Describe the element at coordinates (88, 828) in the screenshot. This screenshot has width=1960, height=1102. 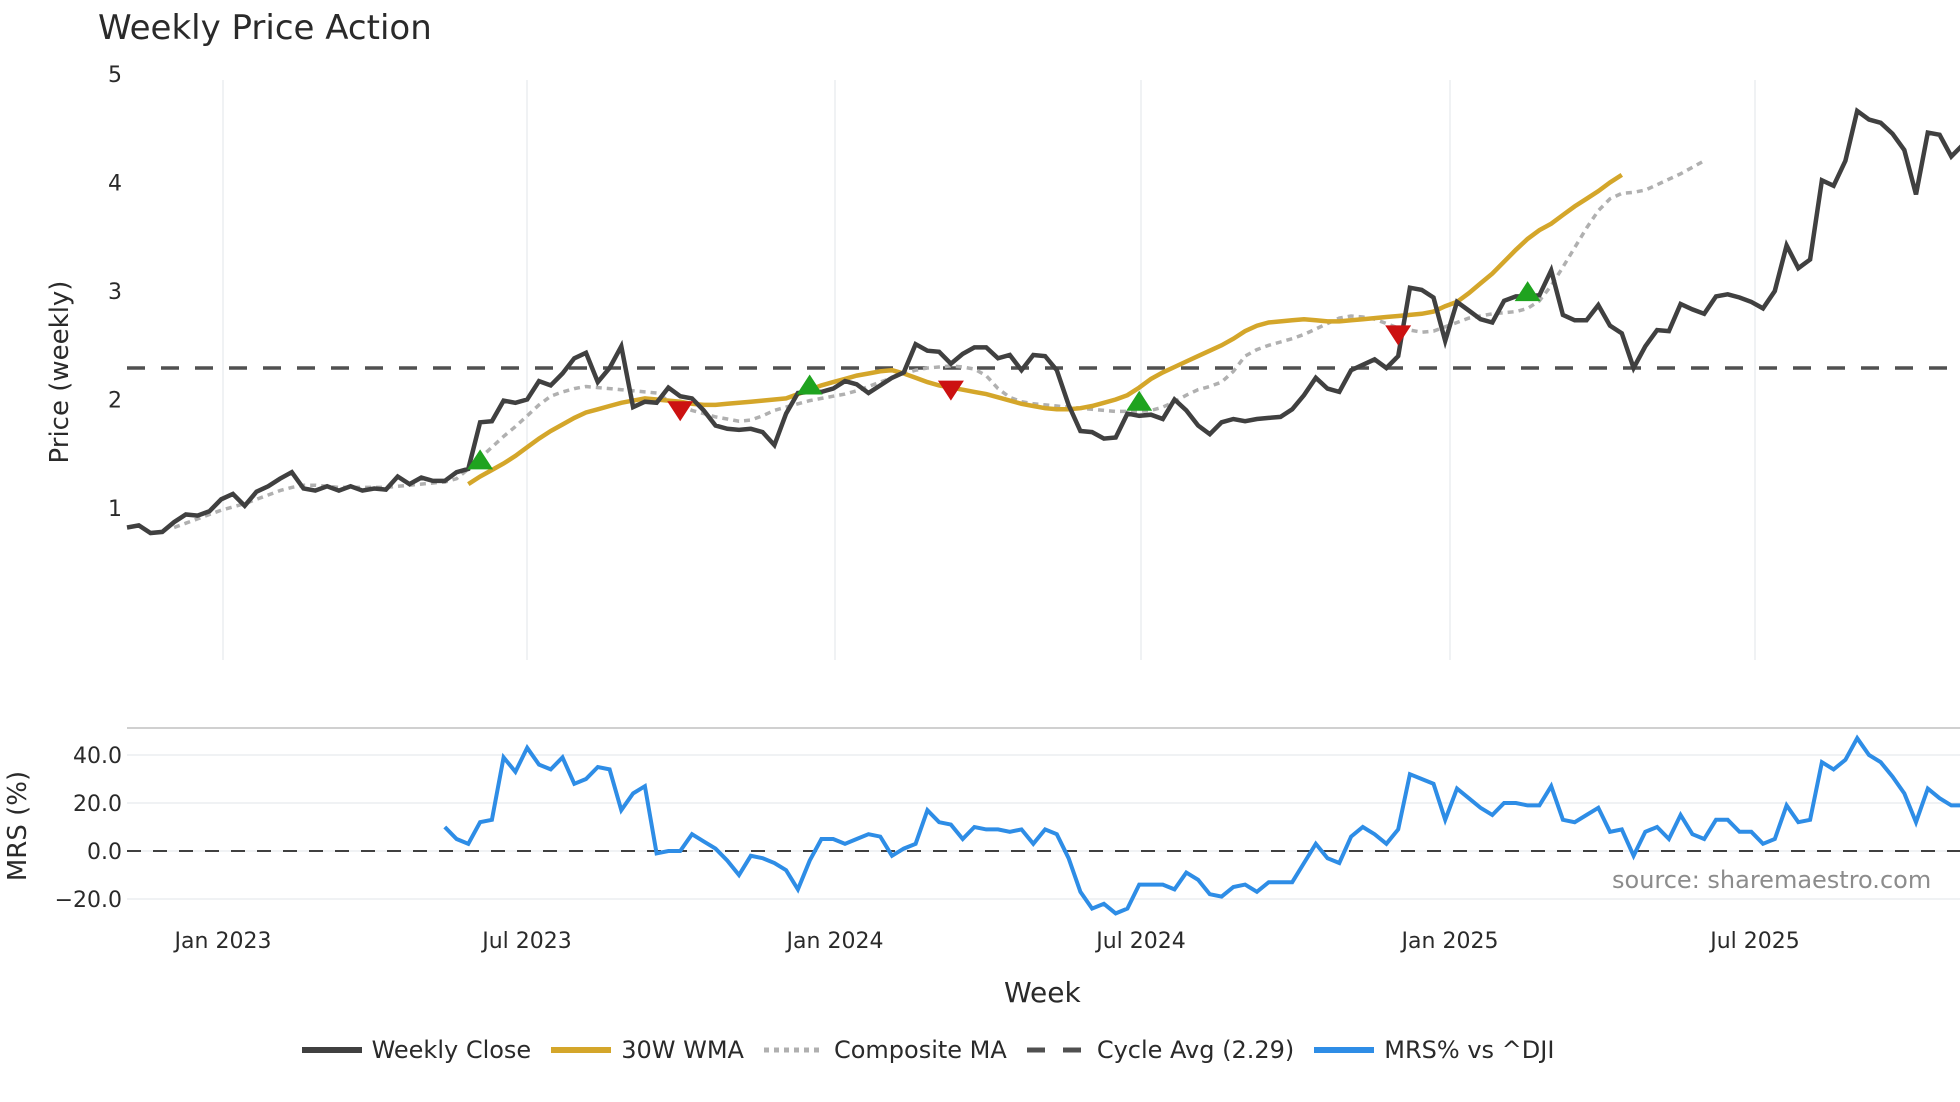
I see `mrs-y-axis: −20.0 0.0 20.0 40.0` at that location.